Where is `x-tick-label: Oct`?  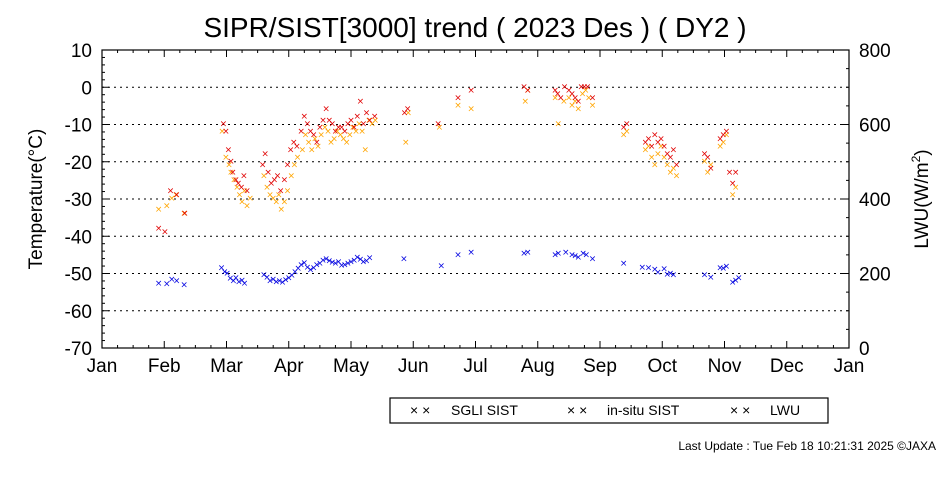 x-tick-label: Oct is located at coordinates (662, 366).